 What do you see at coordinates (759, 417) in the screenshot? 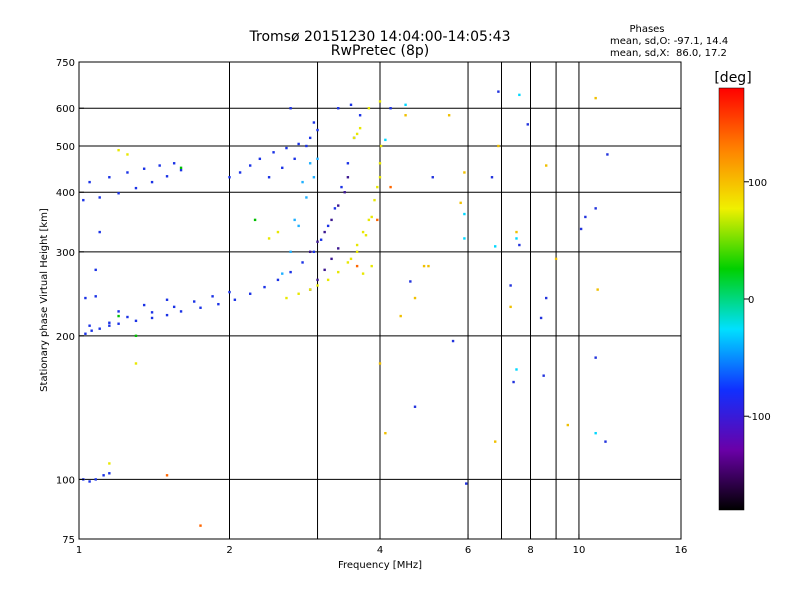
I see `colorbar-tick-label: -100` at bounding box center [759, 417].